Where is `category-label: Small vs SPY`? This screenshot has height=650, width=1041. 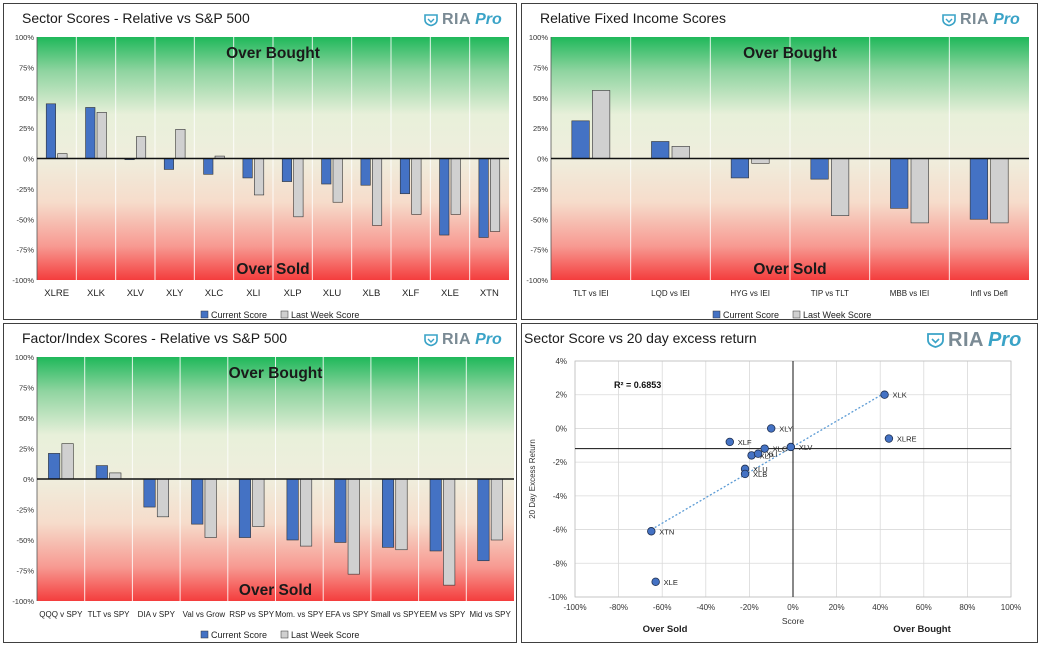 category-label: Small vs SPY is located at coordinates (395, 614).